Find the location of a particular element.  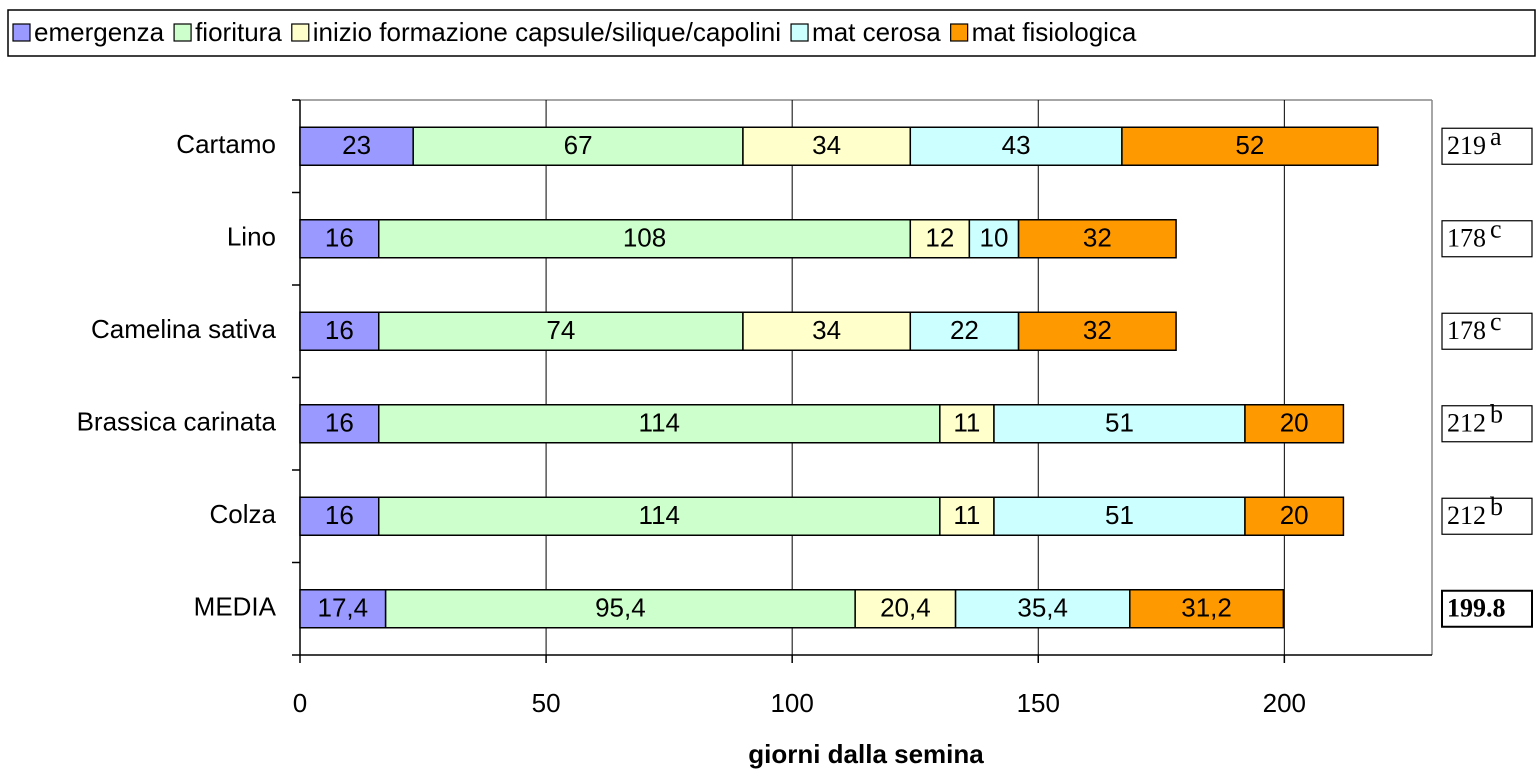

data-label: 12 is located at coordinates (939, 238).